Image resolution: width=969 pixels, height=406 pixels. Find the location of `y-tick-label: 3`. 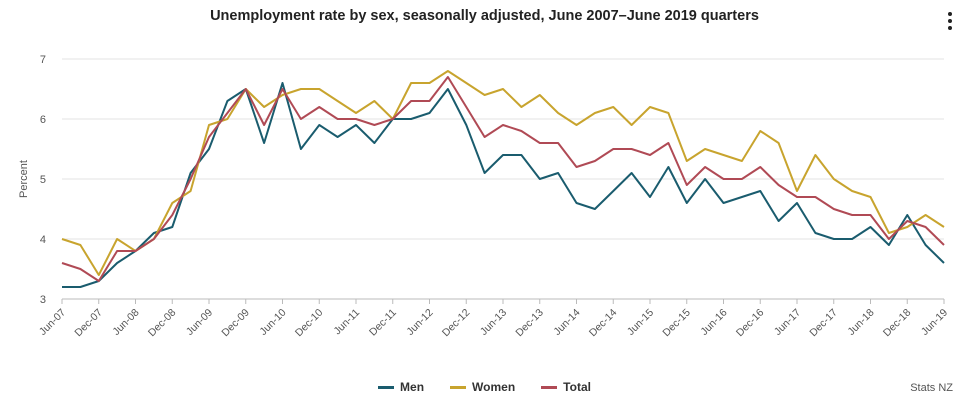

y-tick-label: 3 is located at coordinates (43, 300).